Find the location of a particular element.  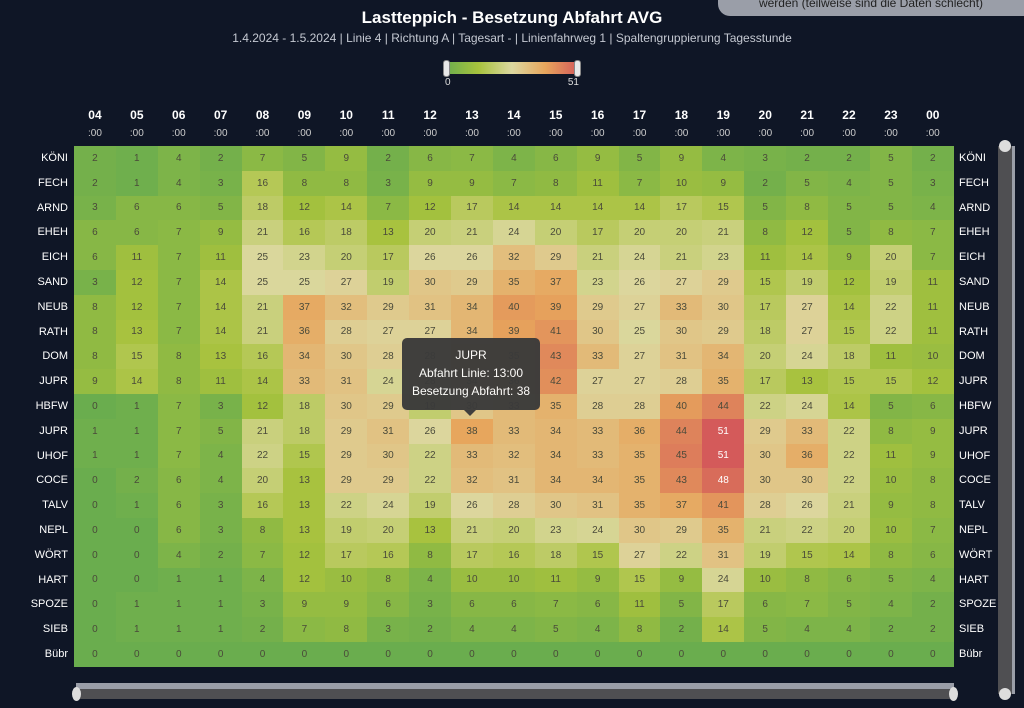

heatmap-cell: 37 is located at coordinates (304, 307).